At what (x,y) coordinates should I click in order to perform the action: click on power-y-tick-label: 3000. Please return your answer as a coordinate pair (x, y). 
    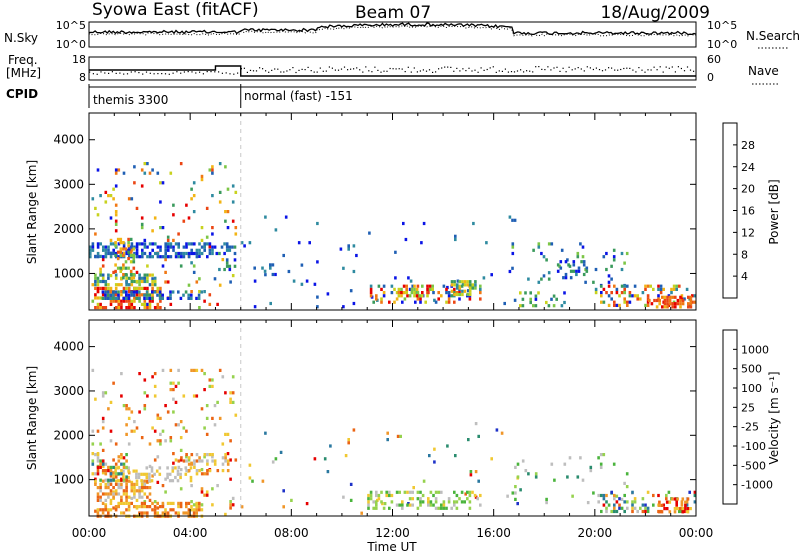
    Looking at the image, I should click on (68, 184).